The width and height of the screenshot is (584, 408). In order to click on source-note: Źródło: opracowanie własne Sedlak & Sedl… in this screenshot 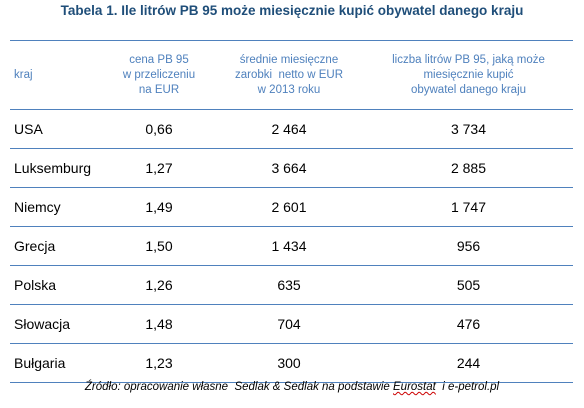, I will do `click(292, 387)`.